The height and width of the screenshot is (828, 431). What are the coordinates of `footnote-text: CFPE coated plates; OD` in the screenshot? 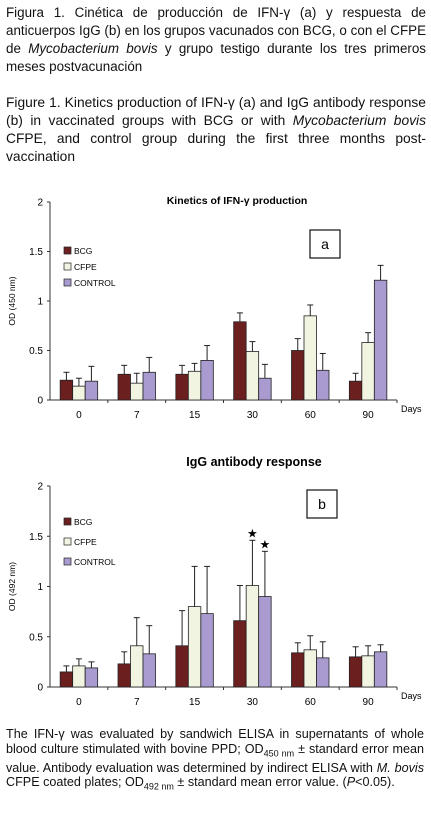 It's located at (75, 782).